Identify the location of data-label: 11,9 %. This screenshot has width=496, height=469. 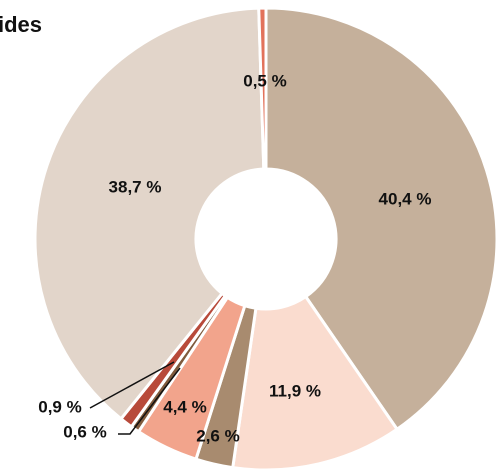
(295, 390).